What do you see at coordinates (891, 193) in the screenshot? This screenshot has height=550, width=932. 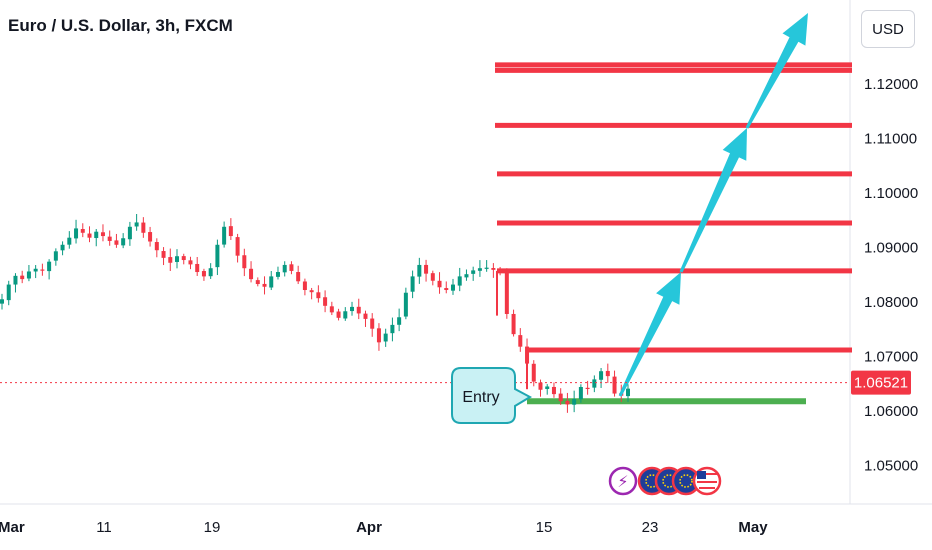 I see `price-tick-label: 1.10000` at bounding box center [891, 193].